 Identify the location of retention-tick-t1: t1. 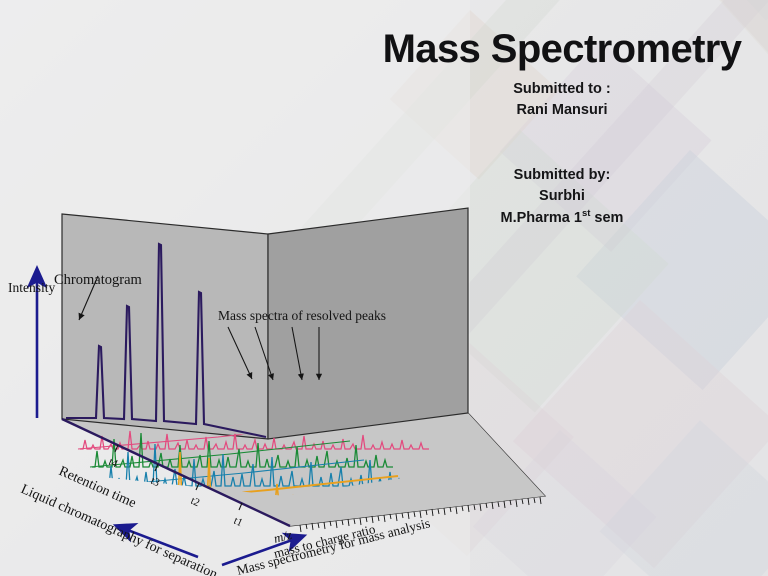
(238, 522).